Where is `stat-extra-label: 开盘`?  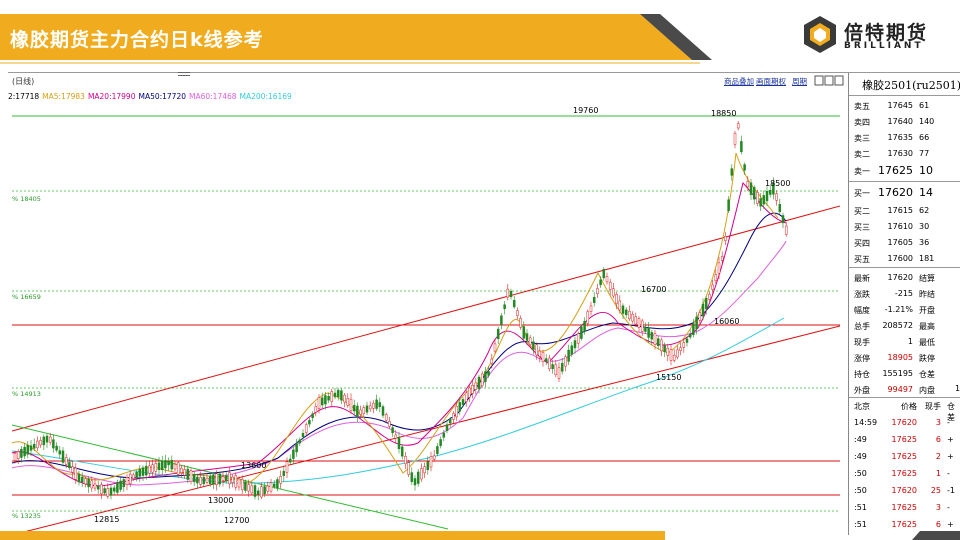
stat-extra-label: 开盘 is located at coordinates (927, 310).